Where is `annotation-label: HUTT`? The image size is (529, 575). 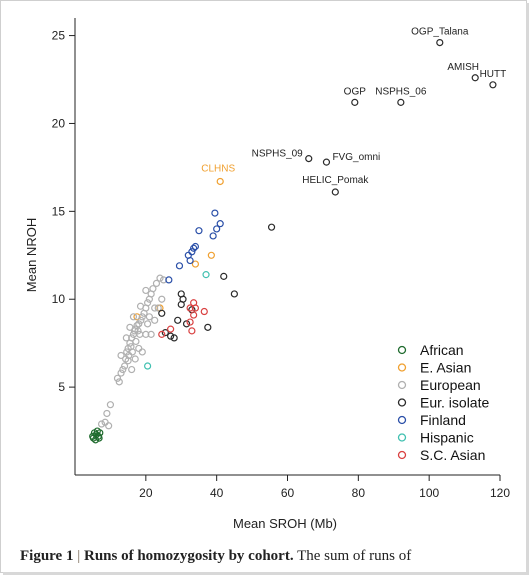 annotation-label: HUTT is located at coordinates (493, 74).